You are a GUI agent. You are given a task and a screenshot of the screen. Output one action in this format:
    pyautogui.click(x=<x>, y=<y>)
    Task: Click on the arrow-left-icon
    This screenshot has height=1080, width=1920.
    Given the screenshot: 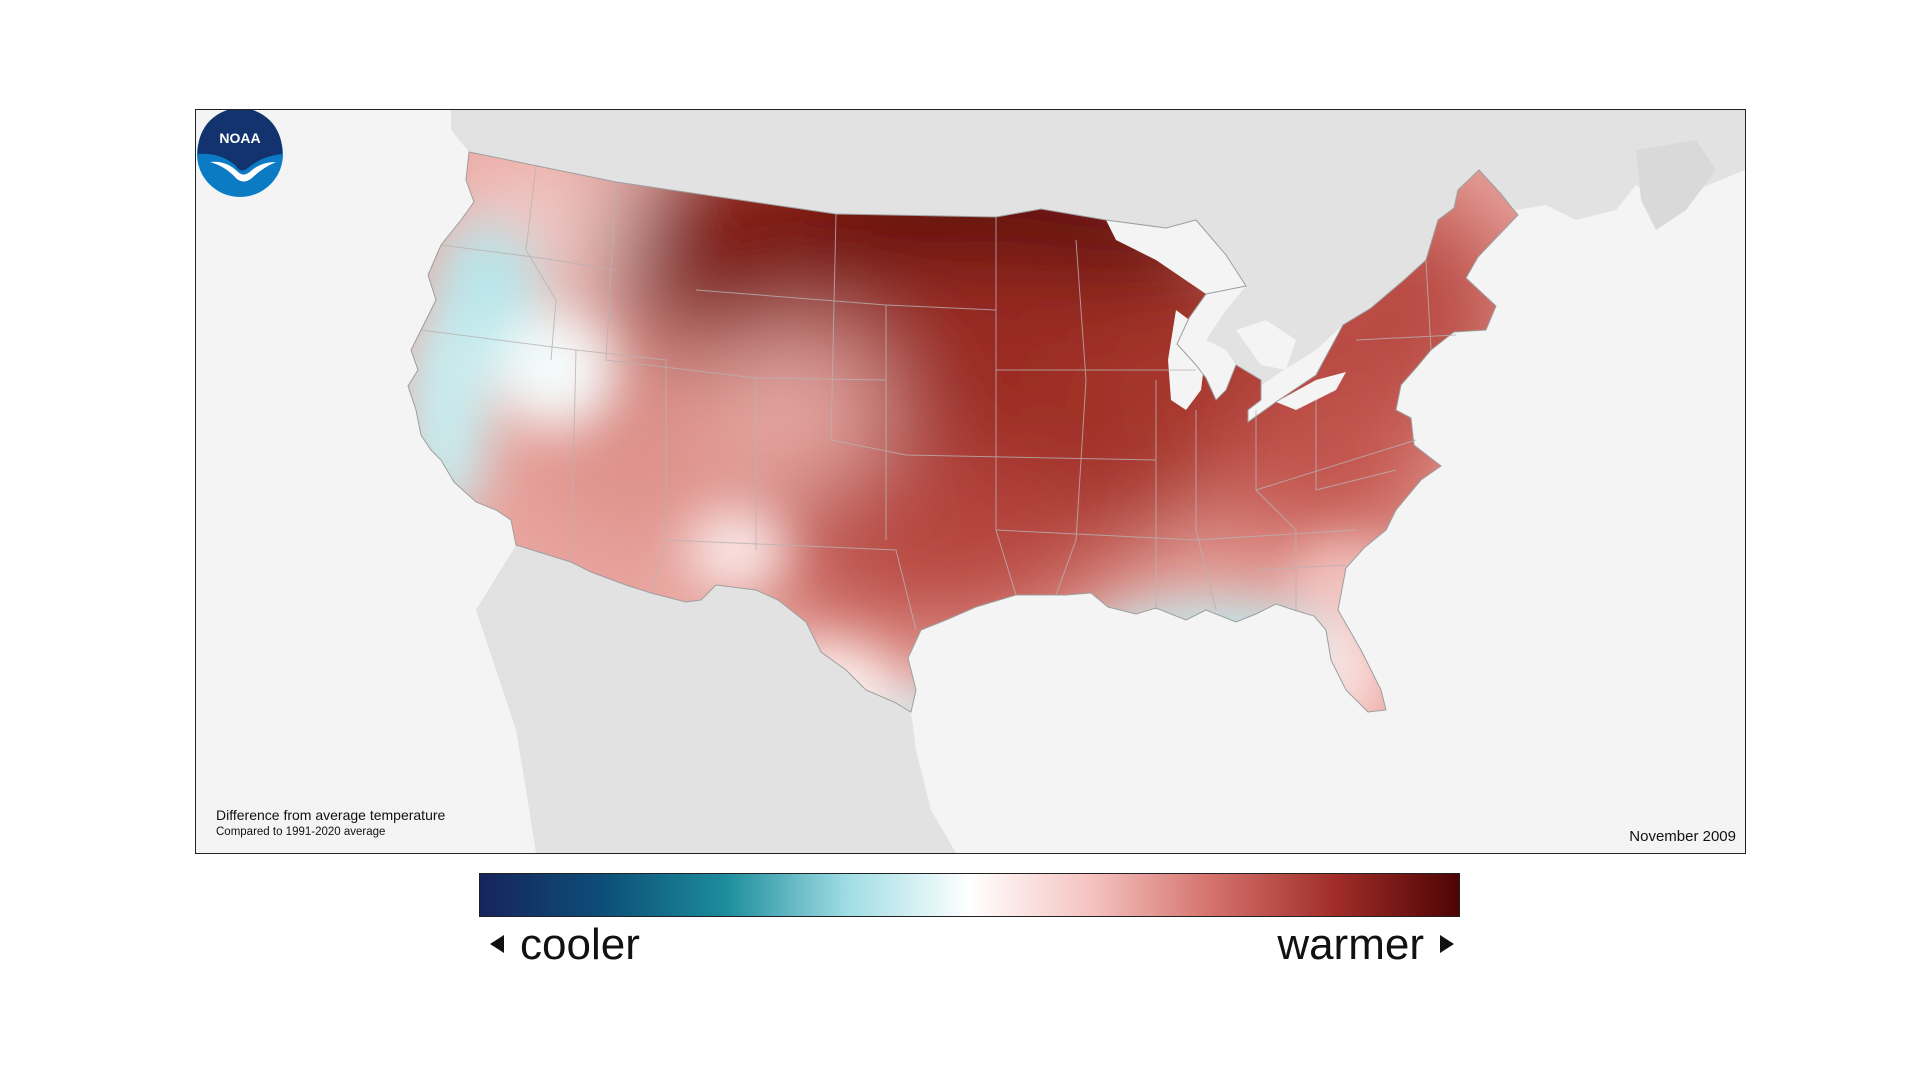 What is the action you would take?
    pyautogui.click(x=497, y=944)
    